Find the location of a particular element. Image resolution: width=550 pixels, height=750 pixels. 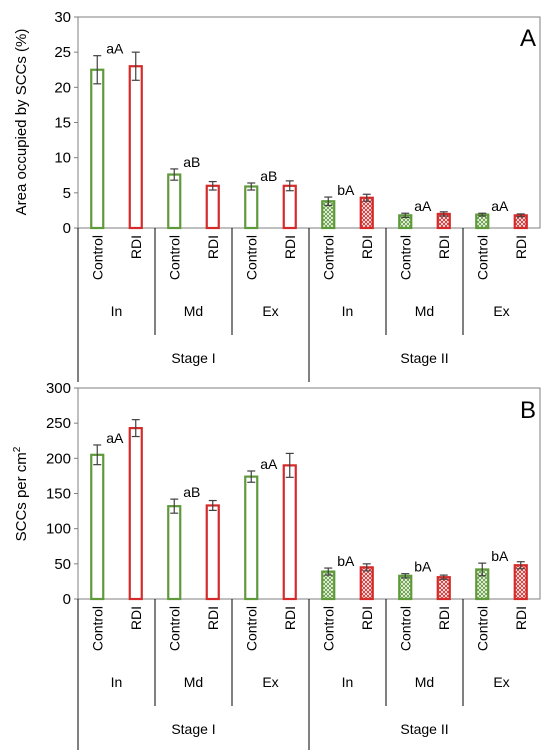

y-axis-title-superscript: 2 is located at coordinates (17, 449).